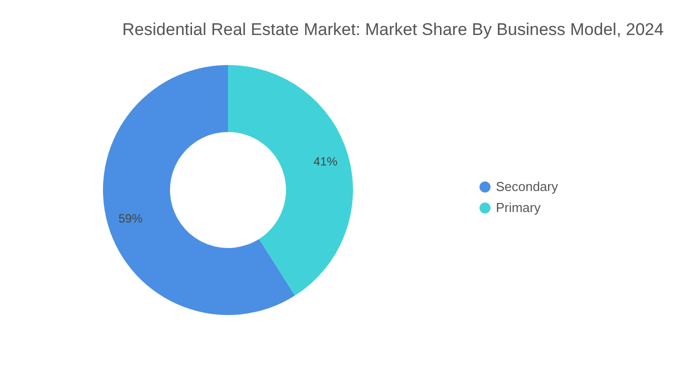  What do you see at coordinates (518, 207) in the screenshot?
I see `legend-label: Primary` at bounding box center [518, 207].